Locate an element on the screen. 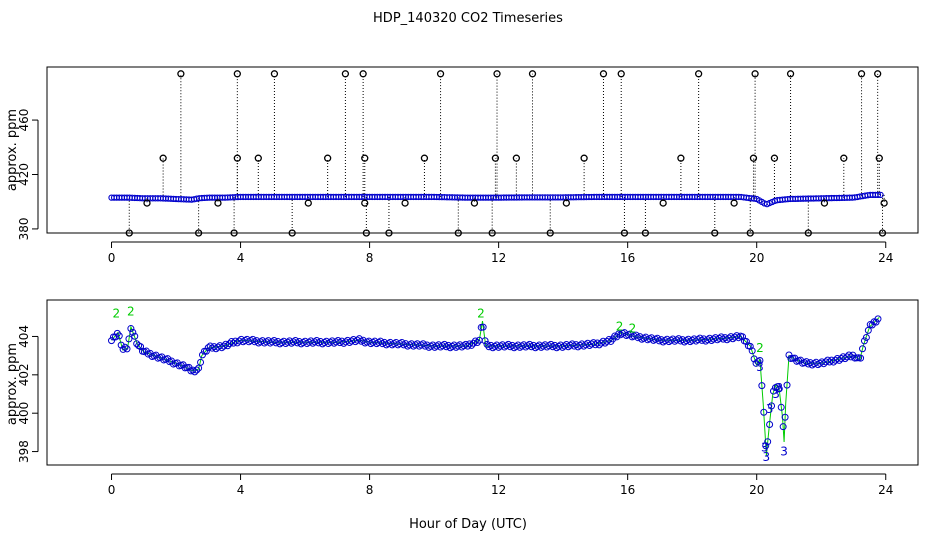  bottom-y-tick-label: 402 is located at coordinates (24, 374).